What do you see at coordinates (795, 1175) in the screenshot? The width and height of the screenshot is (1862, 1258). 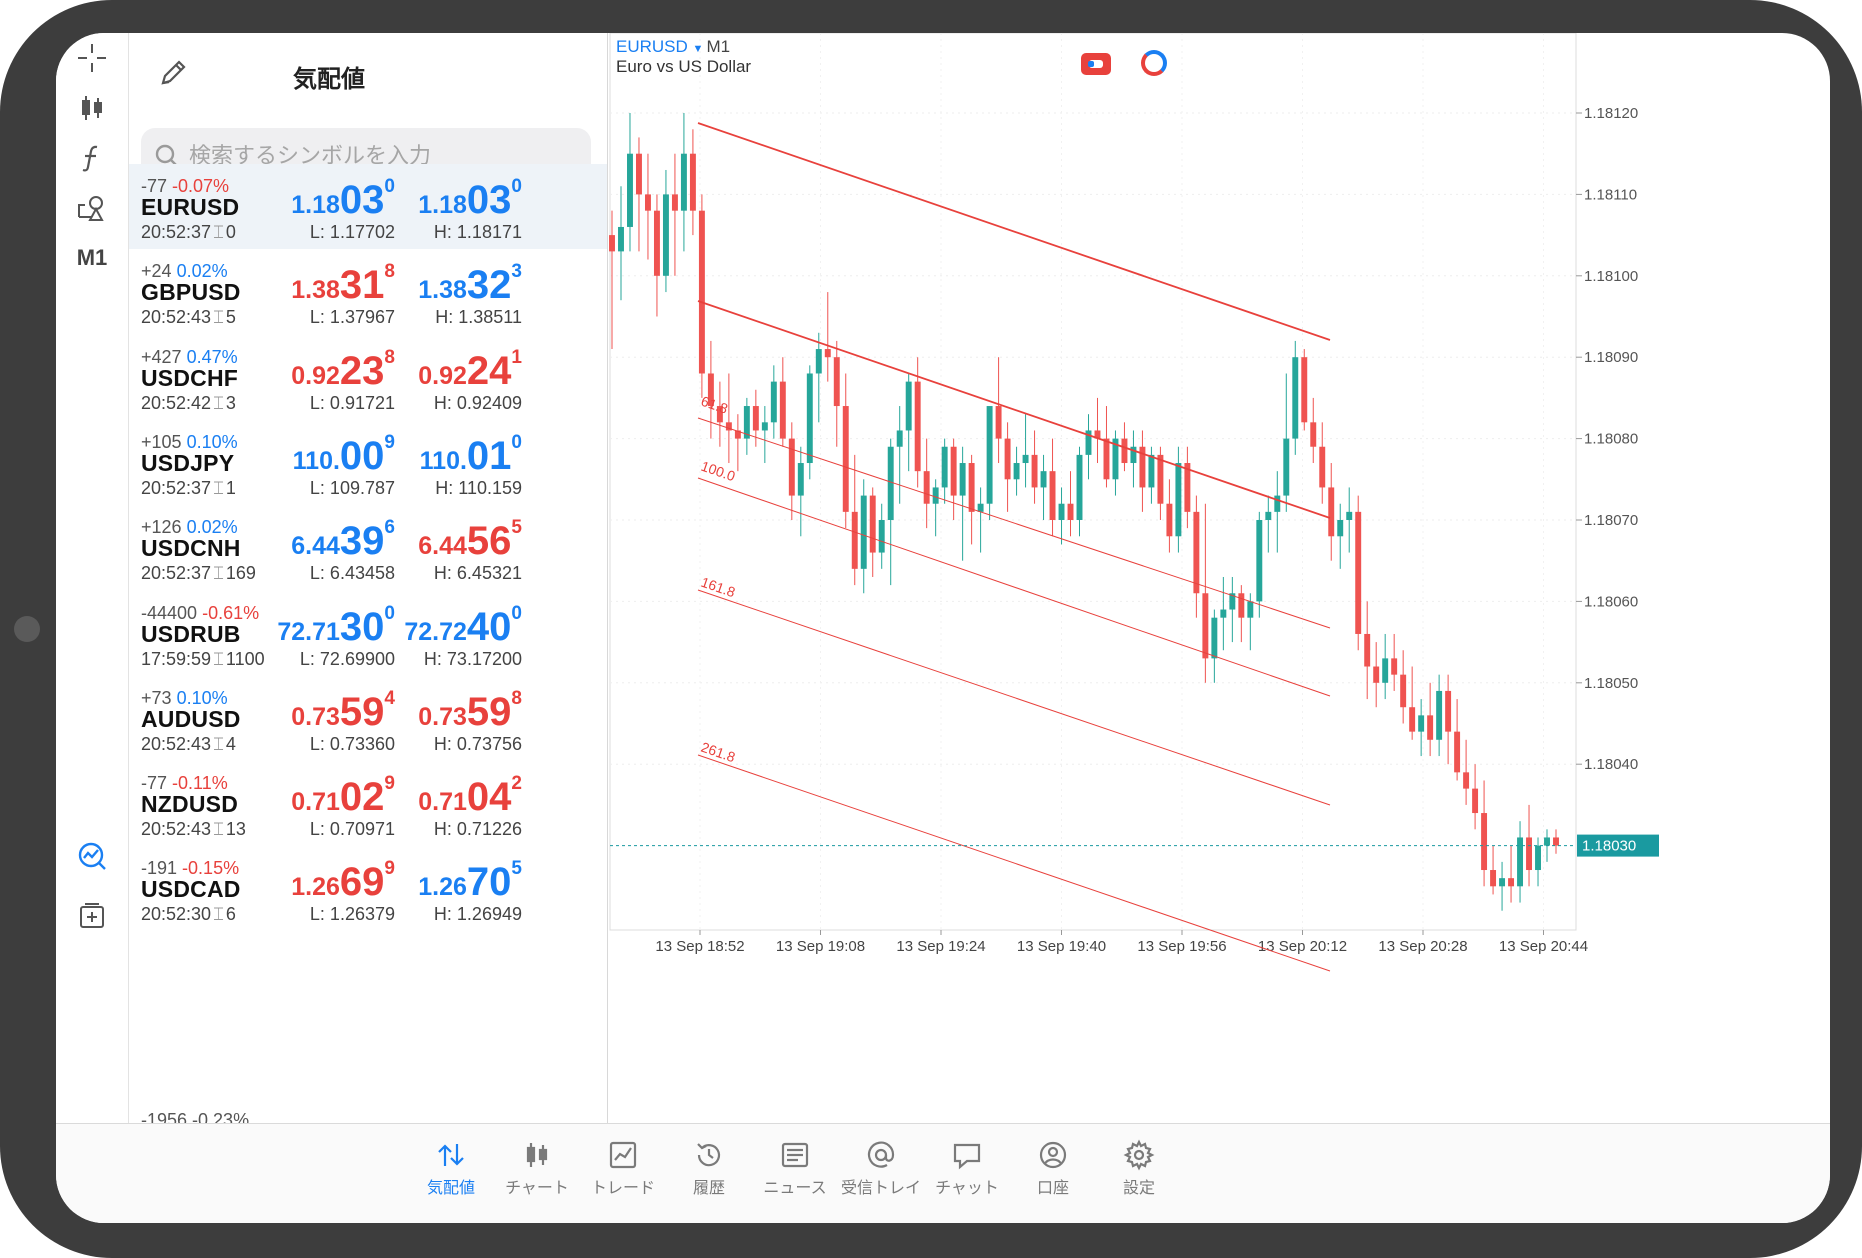 I see `tab-news: ニュース` at bounding box center [795, 1175].